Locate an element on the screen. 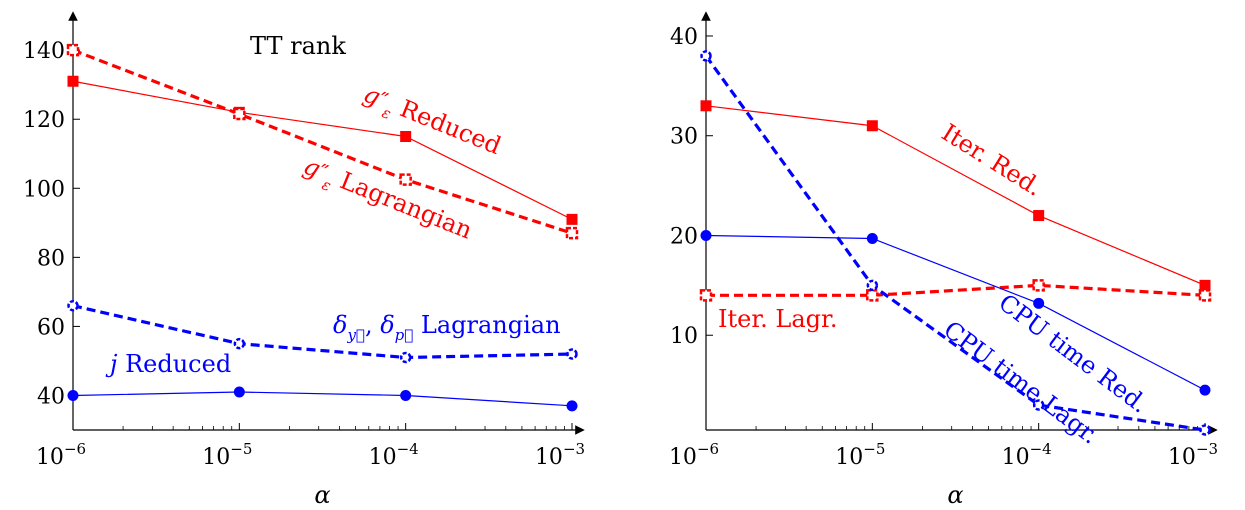  annotation-cpu-red: CPU time Red. is located at coordinates (1073, 353).